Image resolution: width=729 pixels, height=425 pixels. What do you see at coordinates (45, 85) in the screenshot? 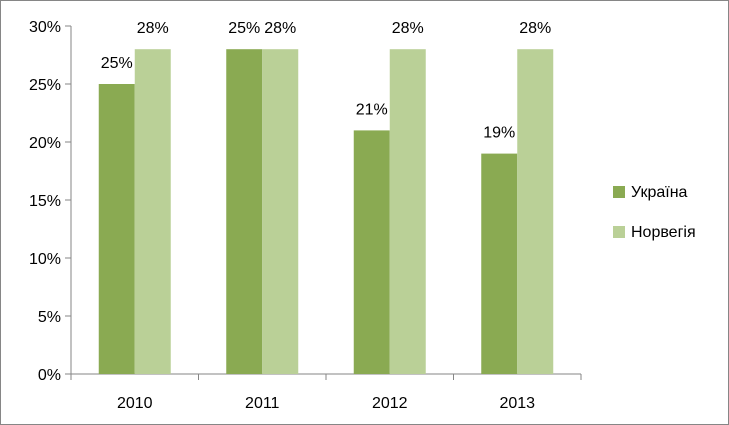
I see `y-tick-label: 25%` at bounding box center [45, 85].